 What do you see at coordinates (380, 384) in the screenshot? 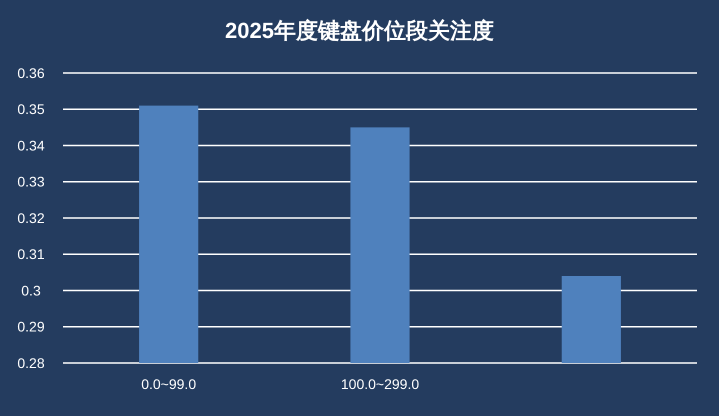
I see `x-tick-label: 100.0~299.0` at bounding box center [380, 384].